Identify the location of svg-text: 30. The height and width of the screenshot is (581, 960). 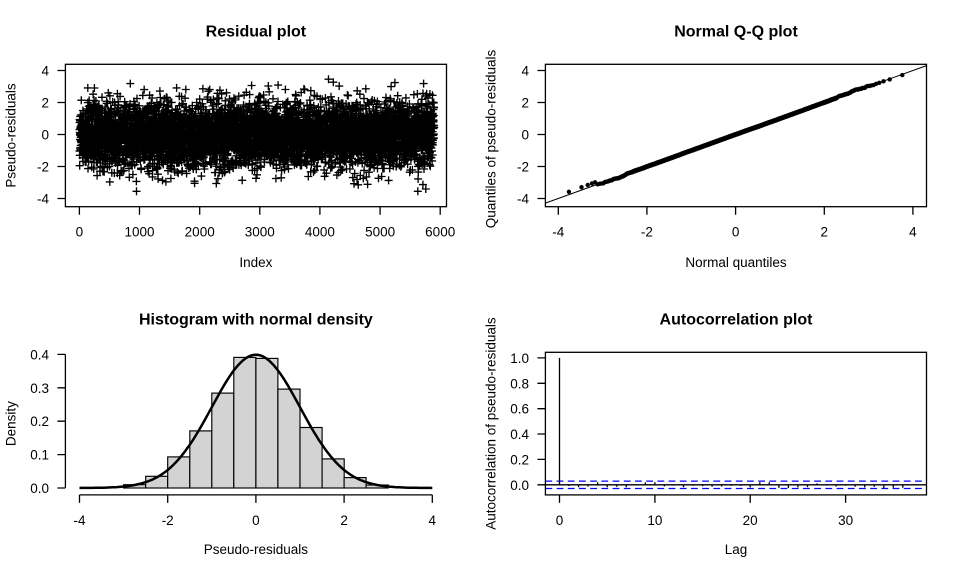
(845, 520).